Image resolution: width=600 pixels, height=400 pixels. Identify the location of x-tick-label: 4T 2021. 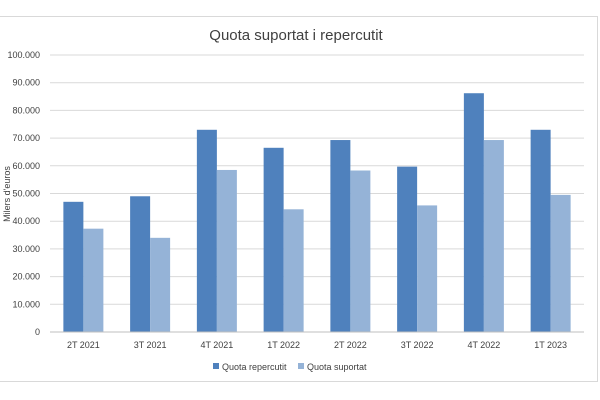
(216, 345).